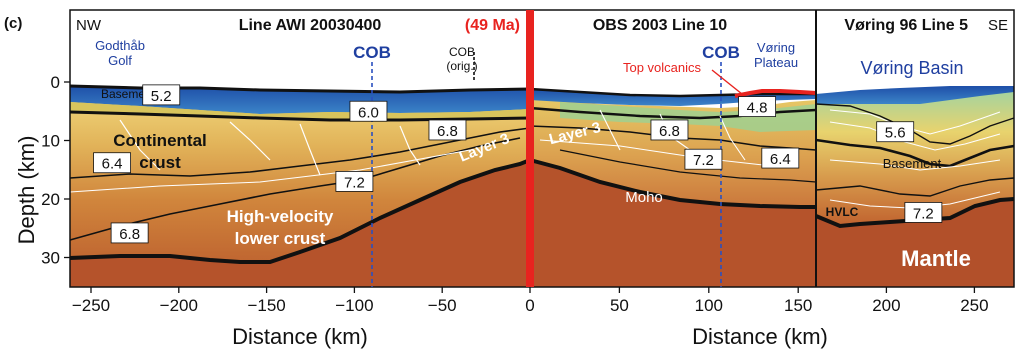  What do you see at coordinates (974, 305) in the screenshot?
I see `x-tick-label: 250` at bounding box center [974, 305].